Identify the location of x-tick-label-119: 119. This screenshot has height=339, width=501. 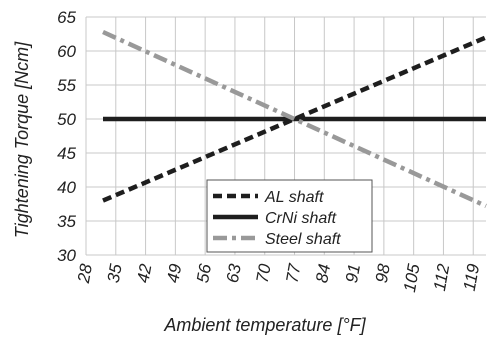
(472, 277).